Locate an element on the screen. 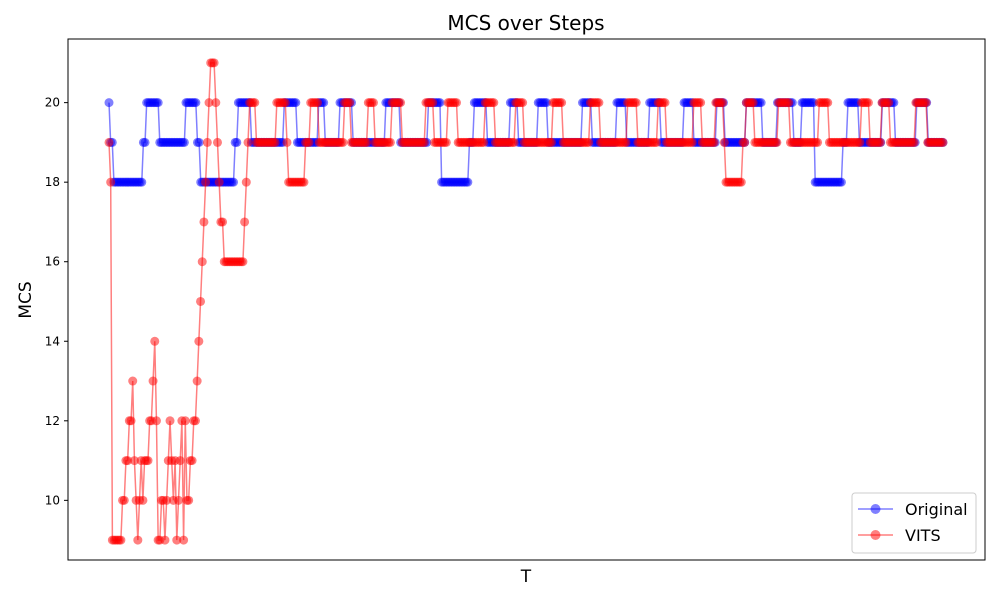 The image size is (1000, 600). legend: Original VITS is located at coordinates (914, 523).